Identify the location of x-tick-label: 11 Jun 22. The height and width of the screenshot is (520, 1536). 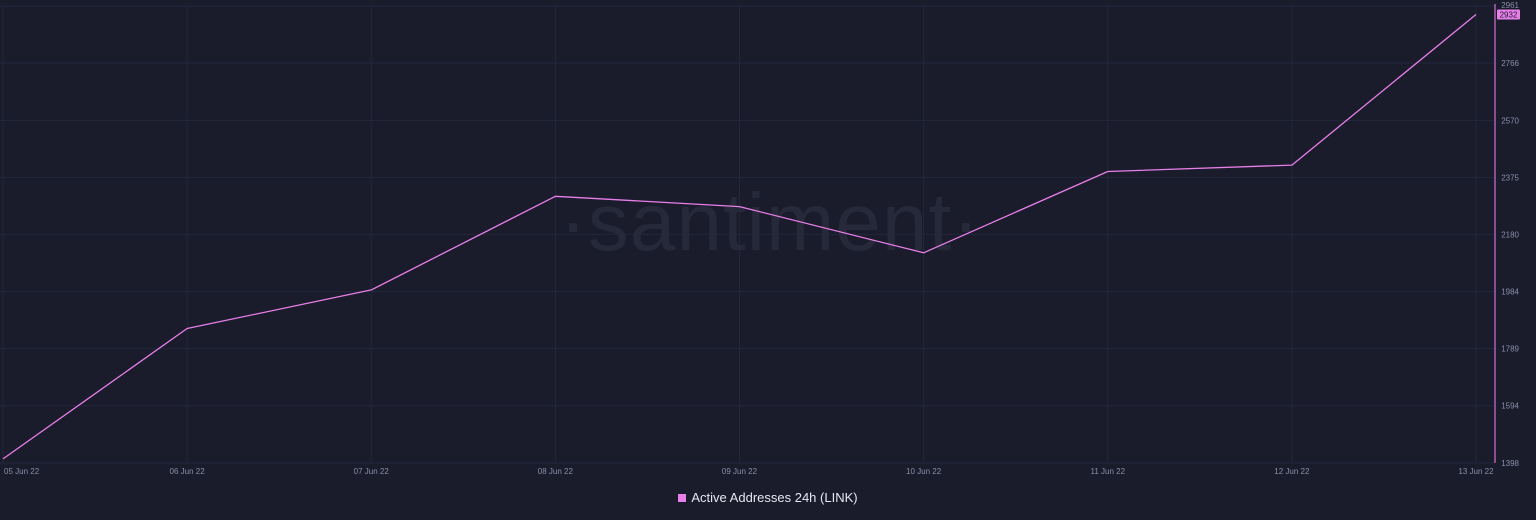
(1107, 471).